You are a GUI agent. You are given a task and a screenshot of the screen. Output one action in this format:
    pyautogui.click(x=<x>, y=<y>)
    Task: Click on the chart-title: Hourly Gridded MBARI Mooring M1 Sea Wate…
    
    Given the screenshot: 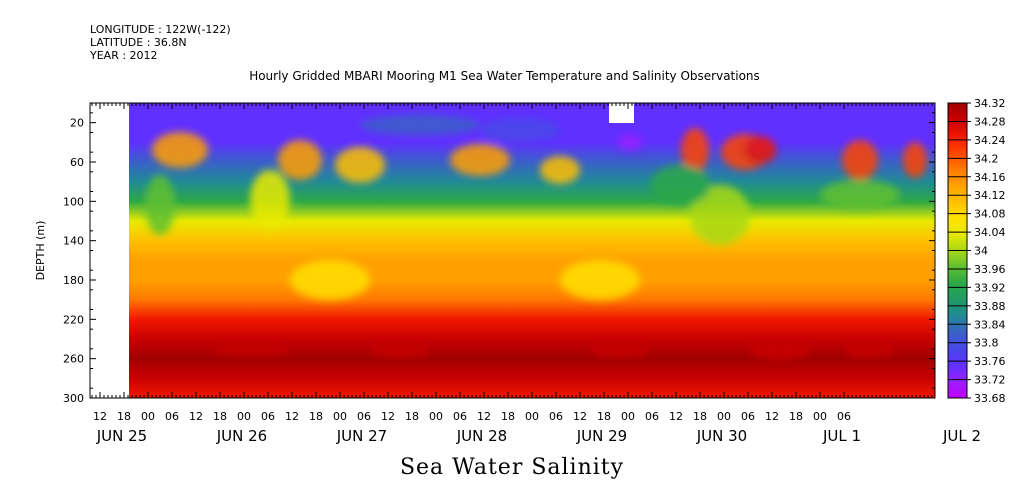 What is the action you would take?
    pyautogui.click(x=504, y=76)
    